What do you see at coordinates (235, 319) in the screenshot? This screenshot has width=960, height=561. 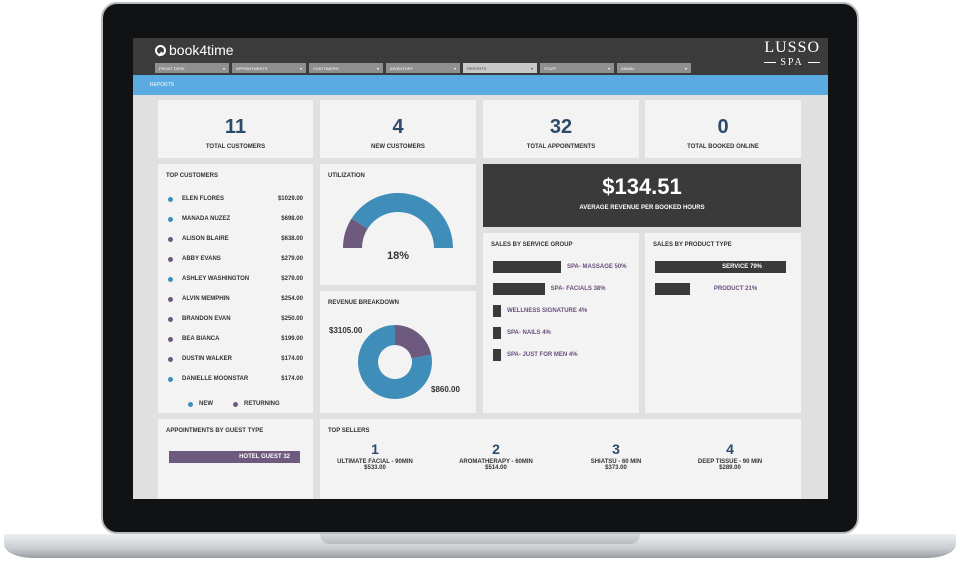 I see `customer-row: BRANDON EVAN $250.00` at bounding box center [235, 319].